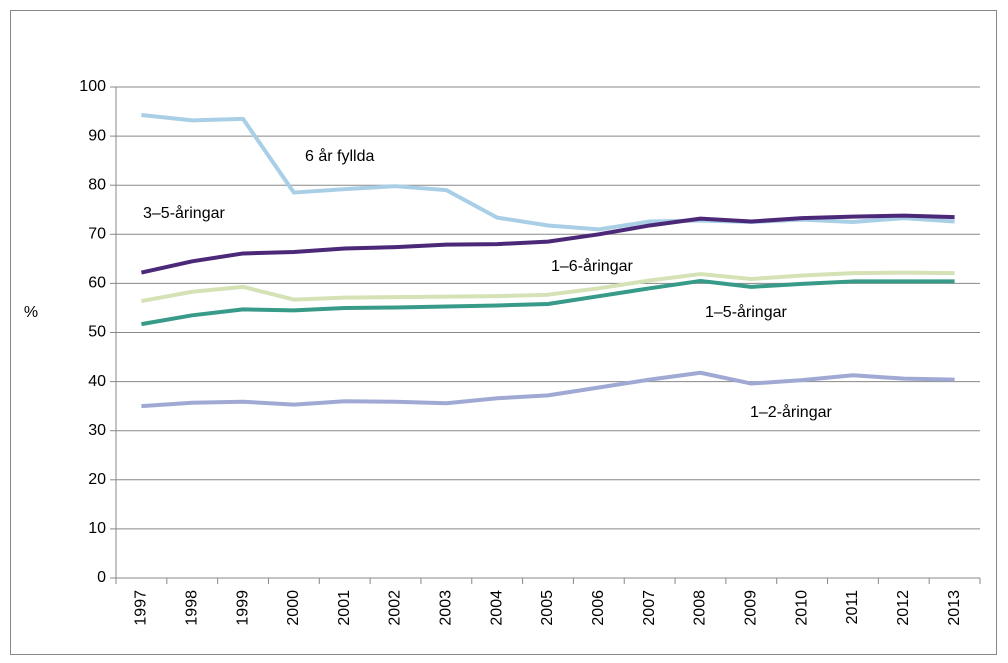 Image resolution: width=1008 pixels, height=663 pixels. What do you see at coordinates (496, 608) in the screenshot?
I see `x-tick-label: 2004` at bounding box center [496, 608].